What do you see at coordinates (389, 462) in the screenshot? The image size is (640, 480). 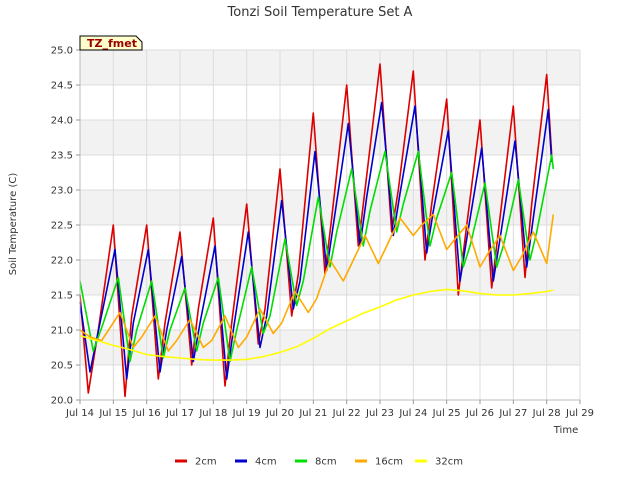 I see `legend-label-16cm: 16cm` at bounding box center [389, 462].